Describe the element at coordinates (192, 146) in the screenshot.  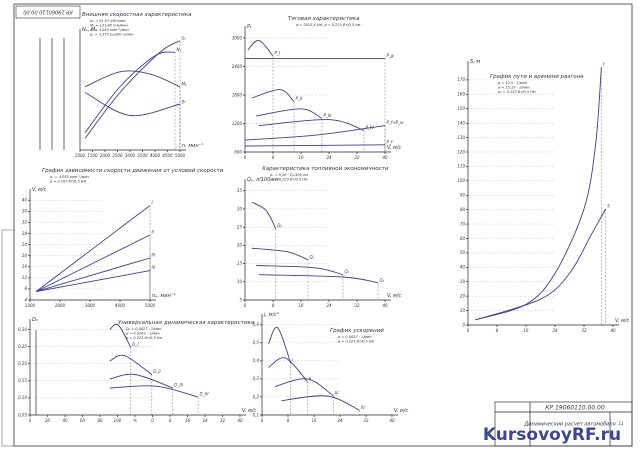
I see `x-axis-label: n, мин⁻¹` at that location.